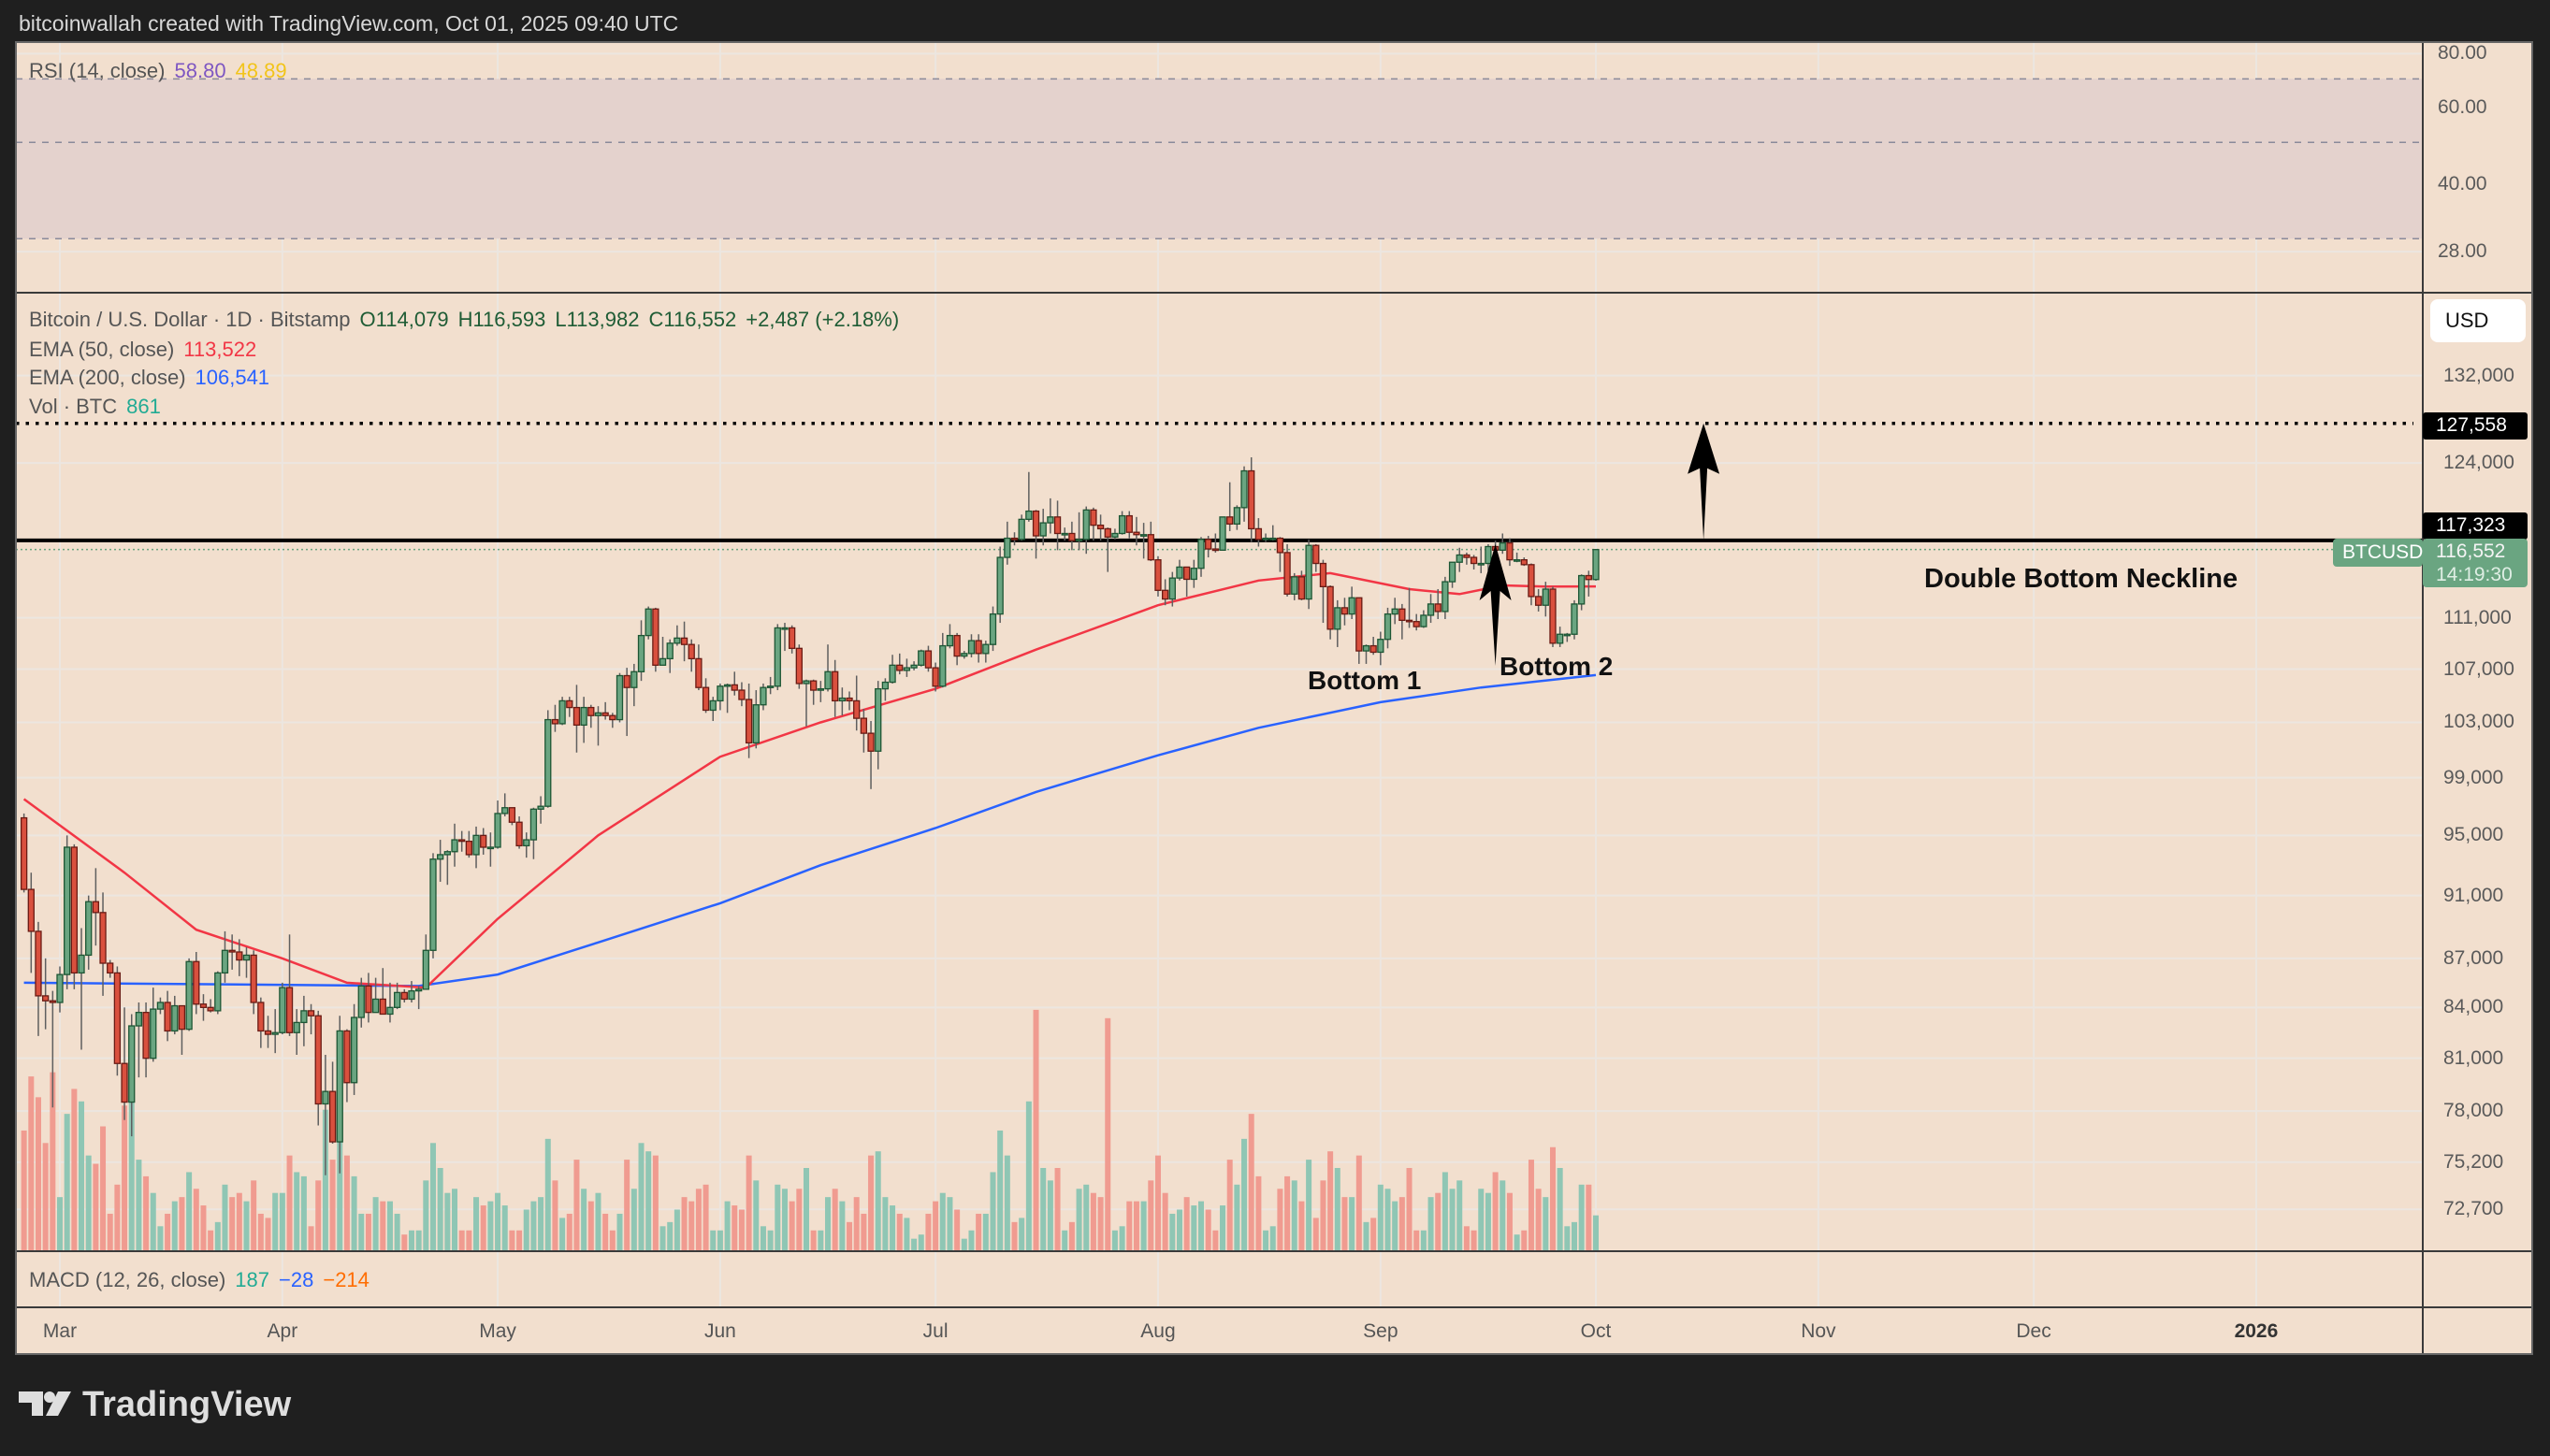 This screenshot has width=2550, height=1456. What do you see at coordinates (187, 1404) in the screenshot?
I see `tradingview-logo-text: TradingView` at bounding box center [187, 1404].